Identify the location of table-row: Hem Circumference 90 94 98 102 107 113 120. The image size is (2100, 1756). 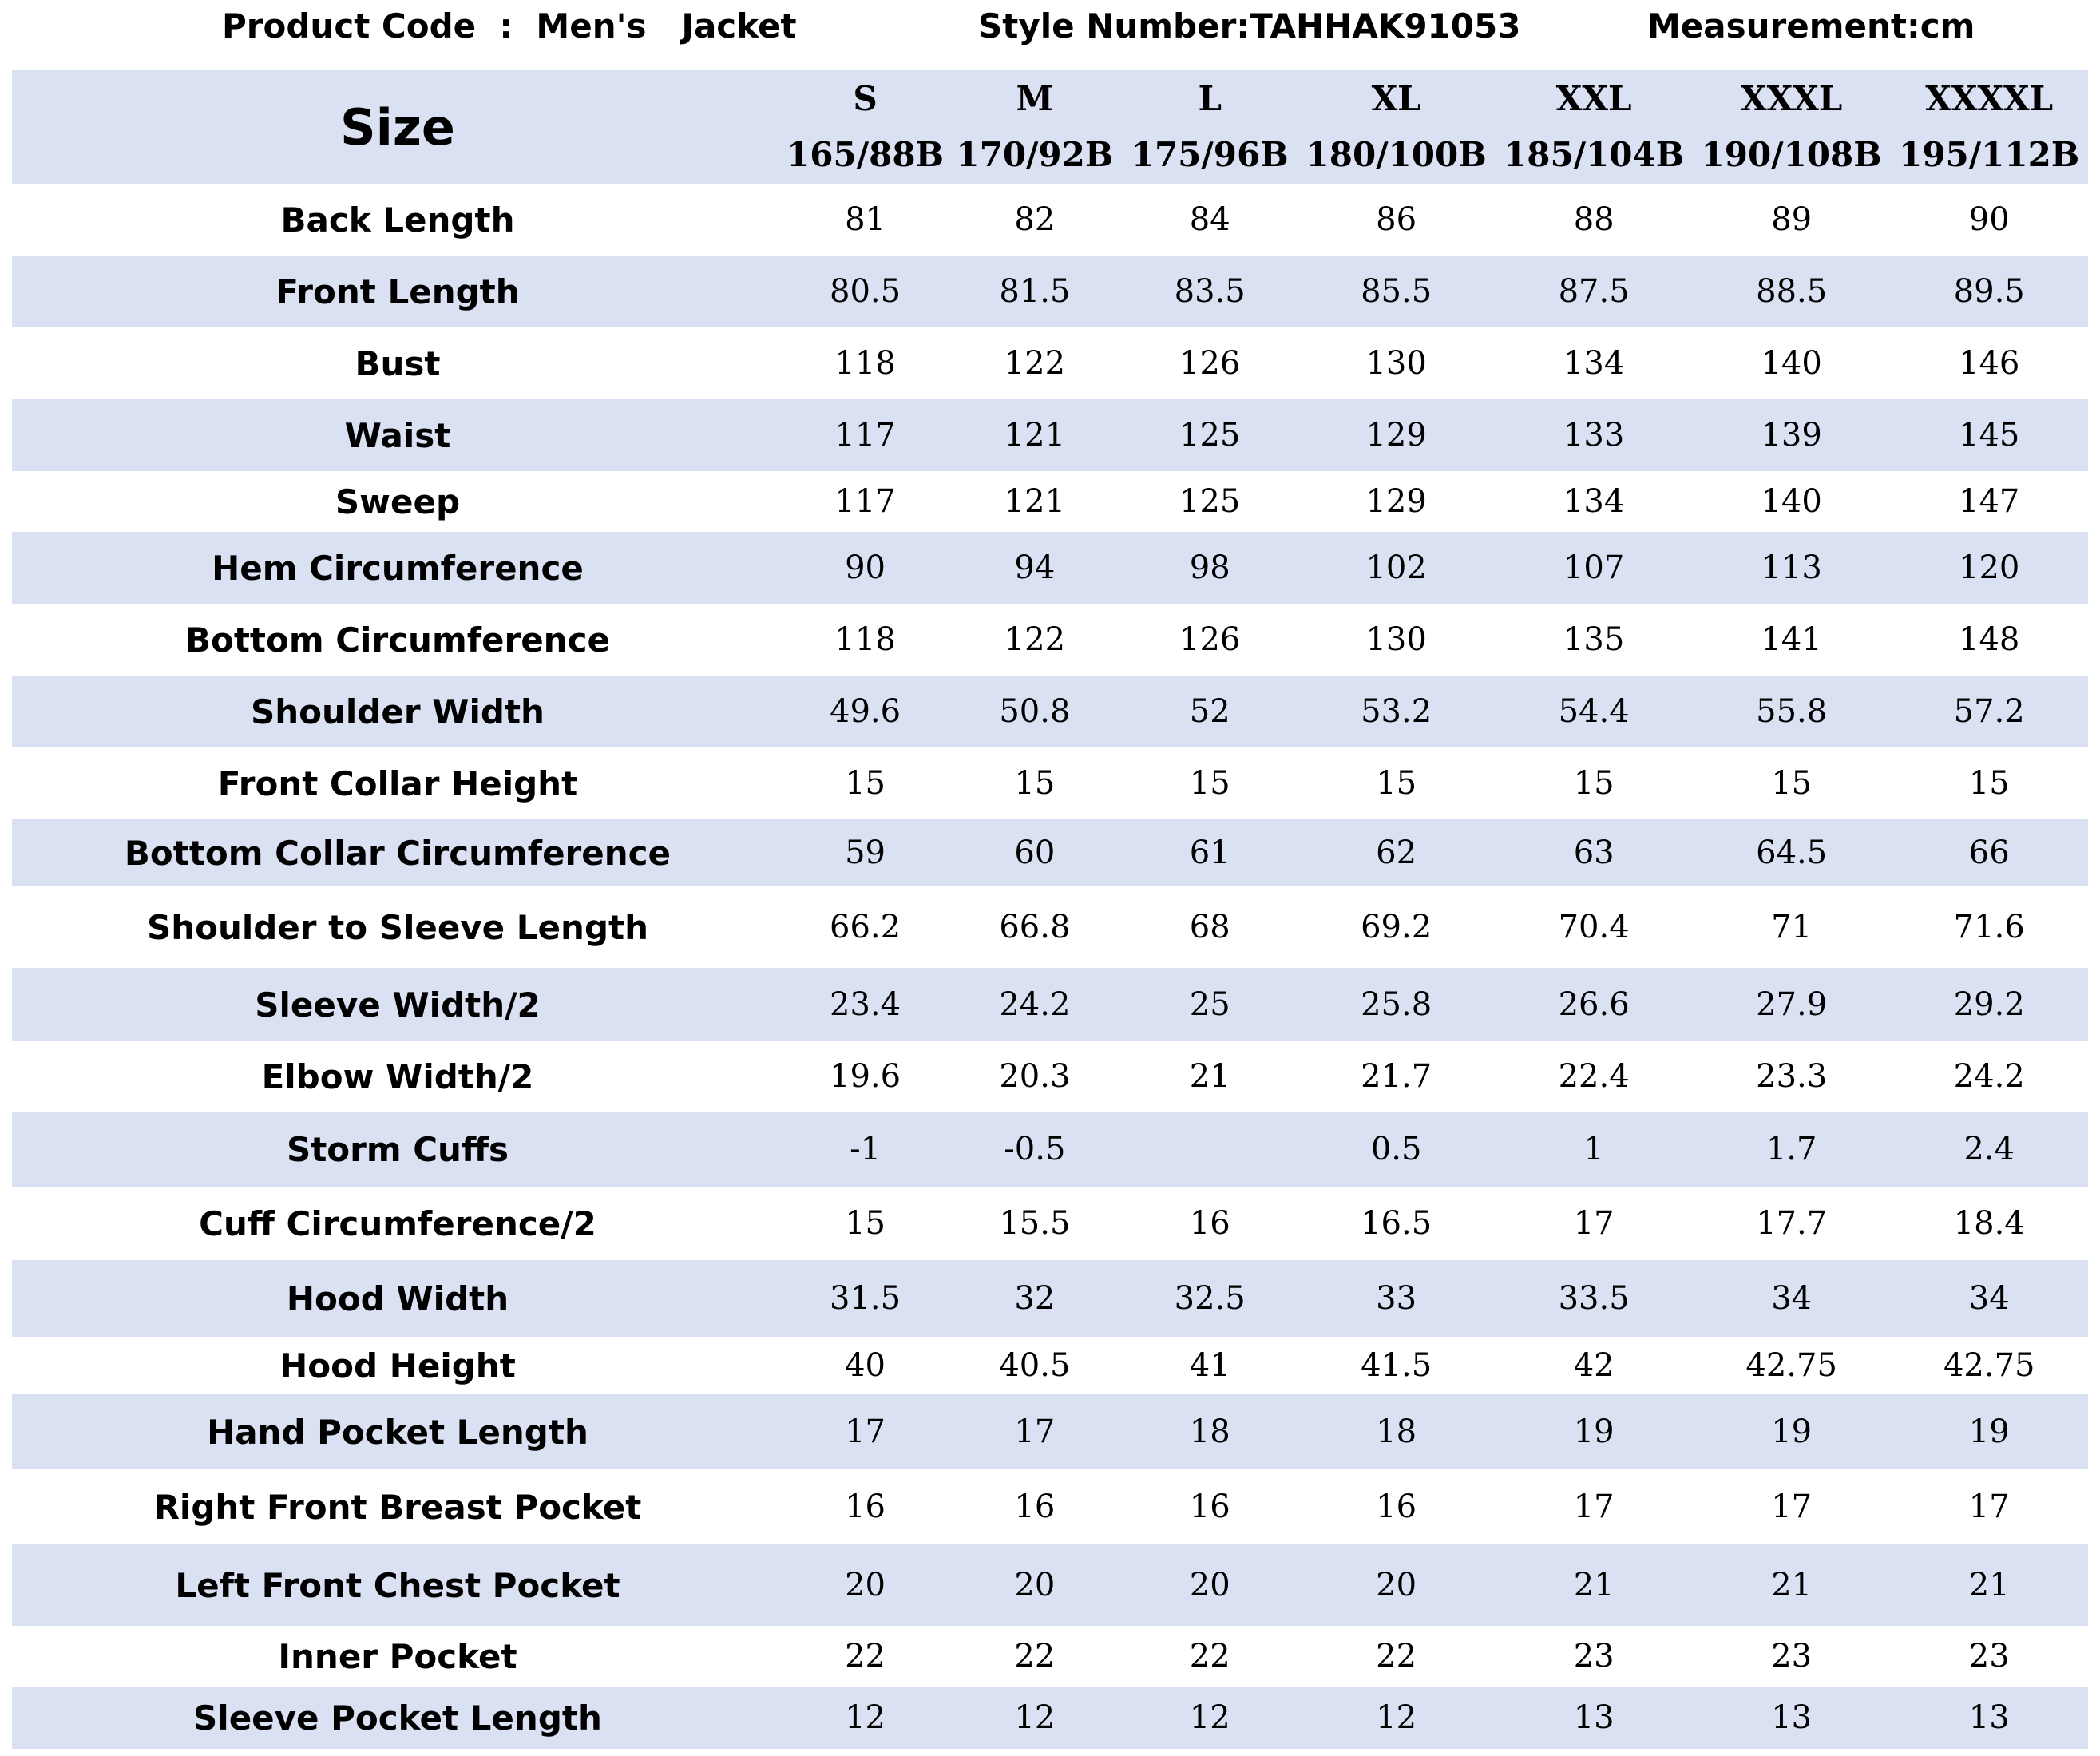
(1050, 568).